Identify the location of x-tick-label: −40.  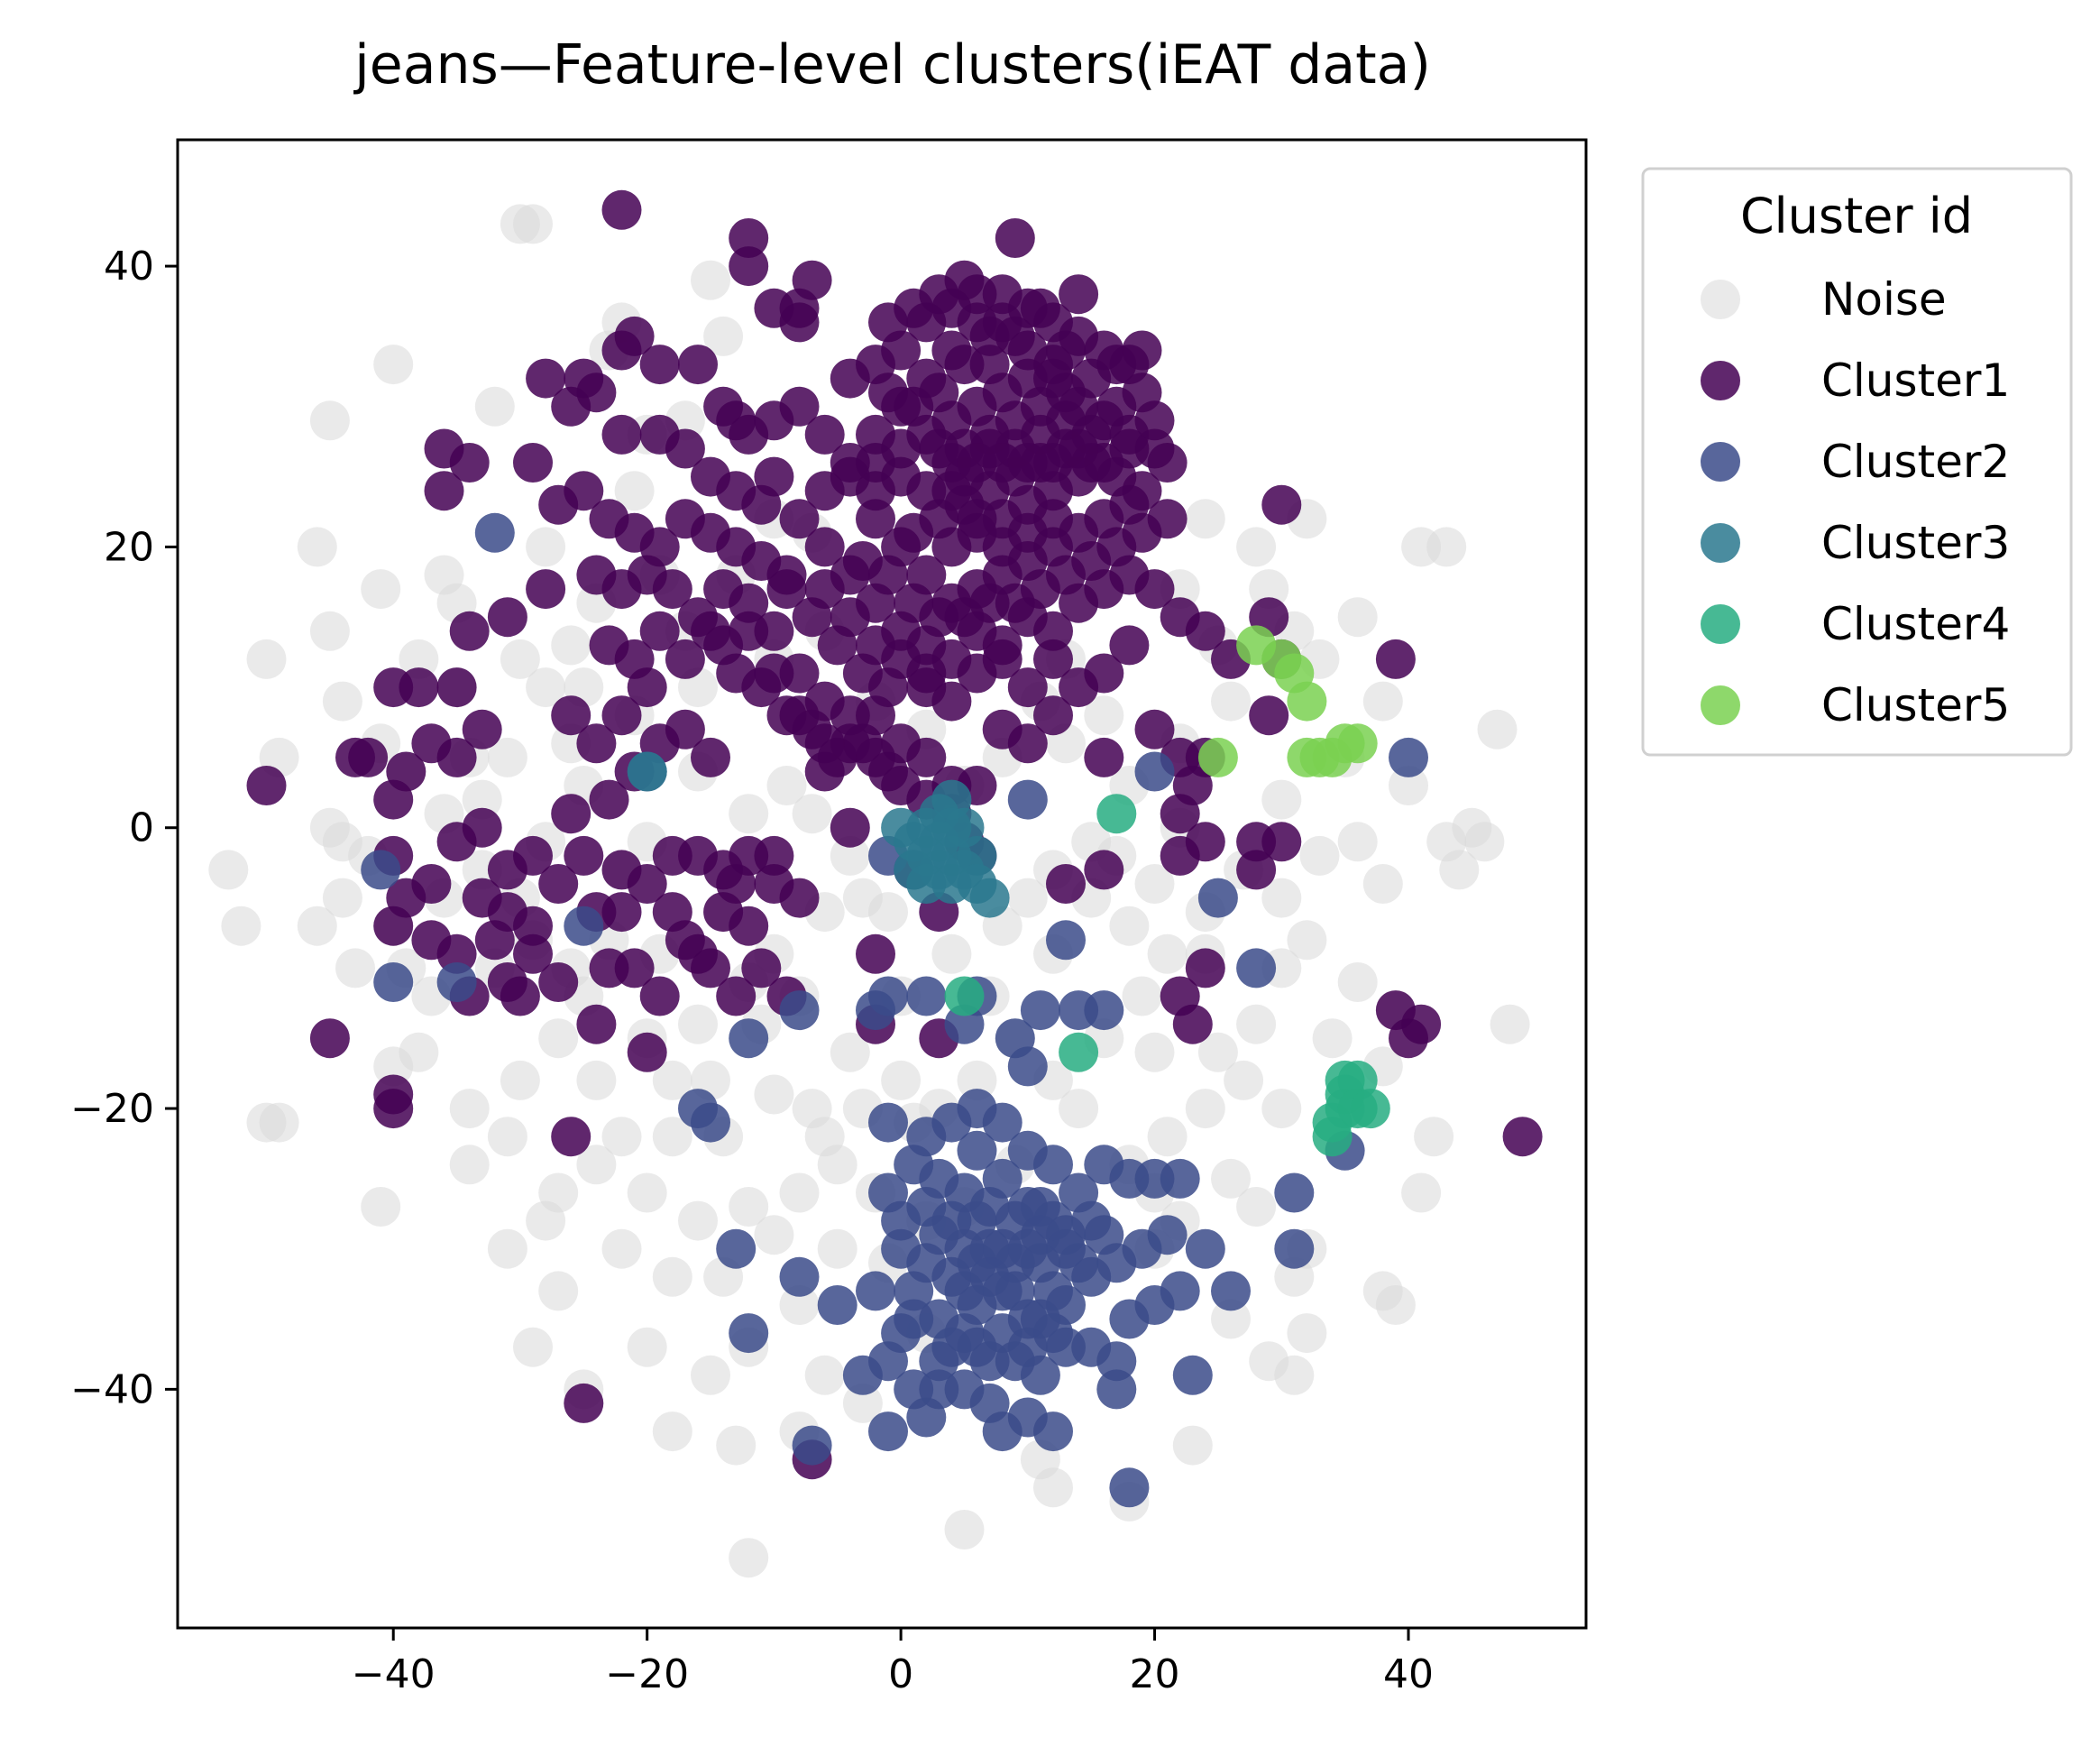
(394, 1674).